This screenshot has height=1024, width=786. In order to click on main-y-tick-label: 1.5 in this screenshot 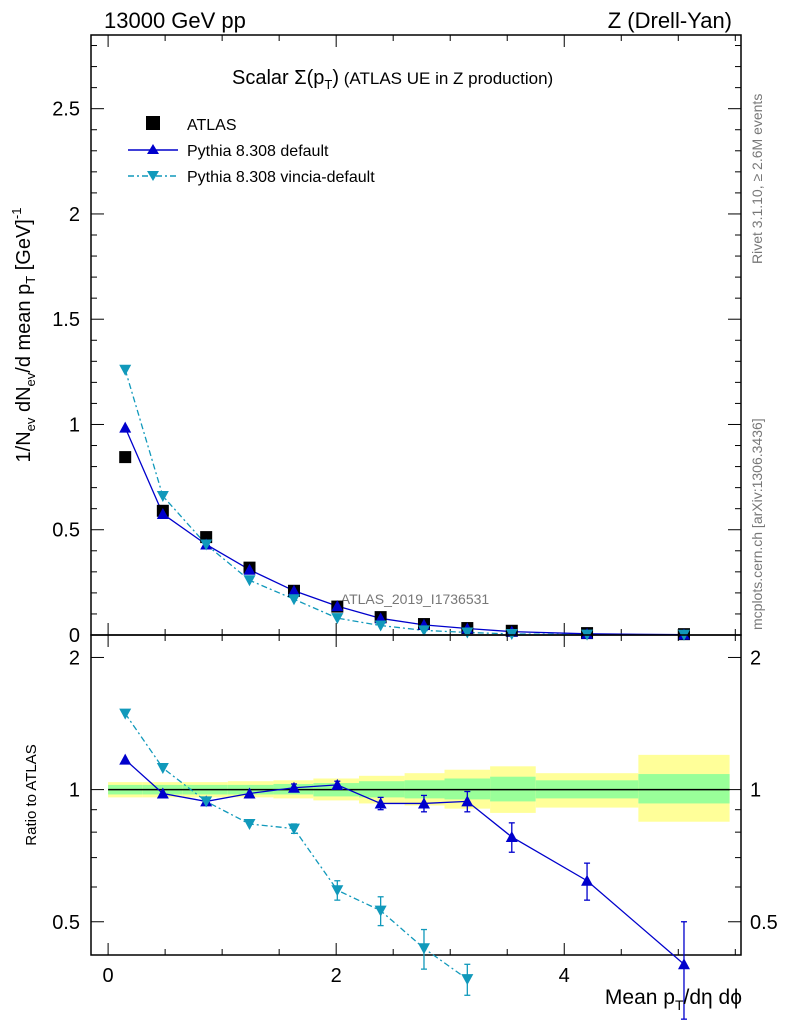, I will do `click(66, 320)`.